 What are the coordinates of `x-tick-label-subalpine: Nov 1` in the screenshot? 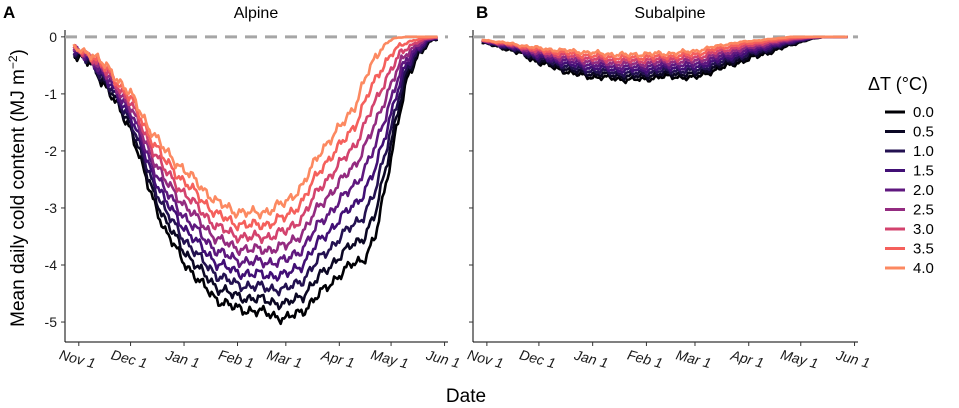 It's located at (485, 358).